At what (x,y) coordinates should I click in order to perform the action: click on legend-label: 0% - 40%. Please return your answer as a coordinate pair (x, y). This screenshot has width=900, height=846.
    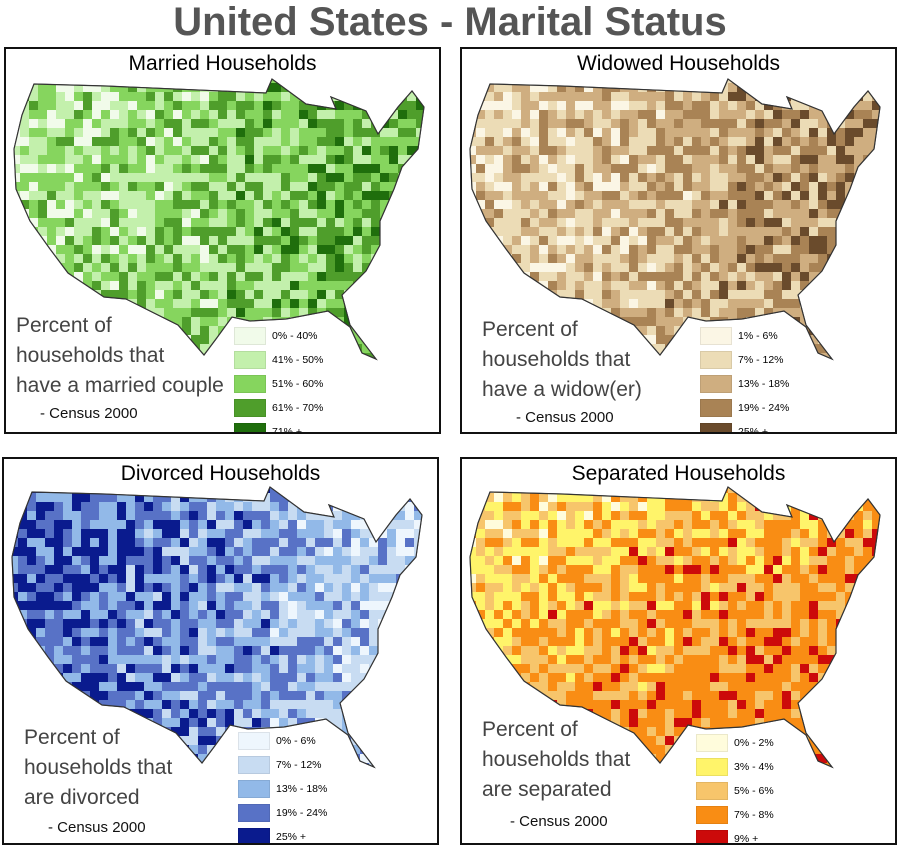
    Looking at the image, I should click on (295, 336).